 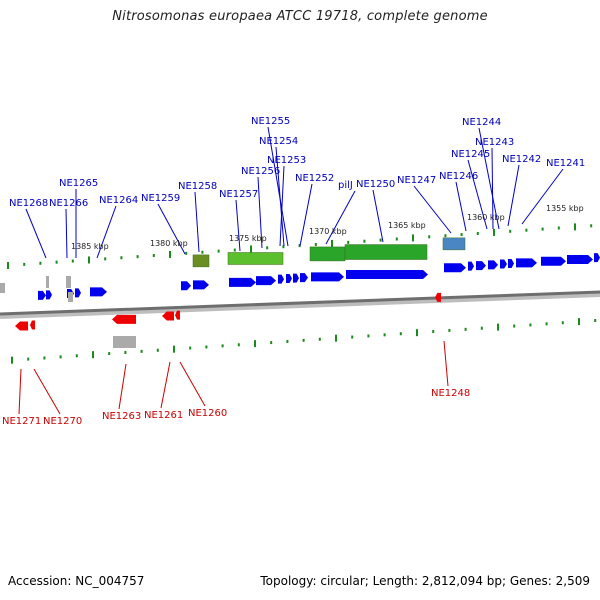 I want to click on gene-cluster-track, so click(x=329, y=252).